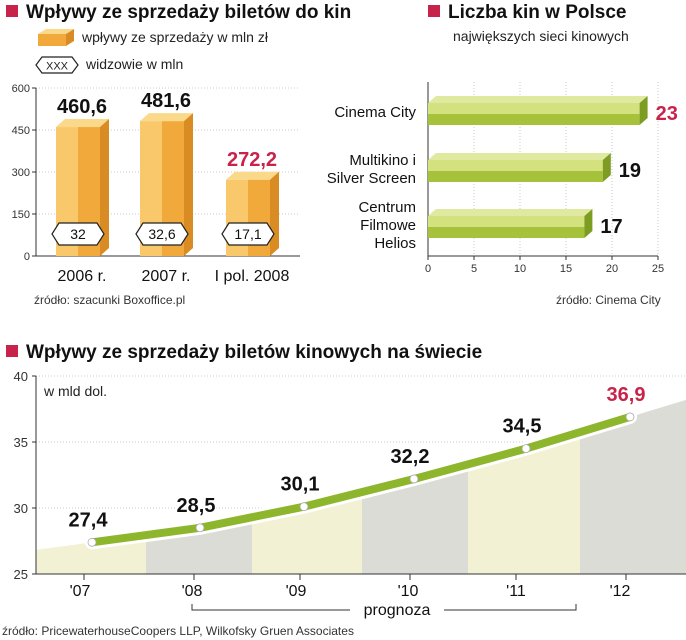 This screenshot has height=640, width=686. What do you see at coordinates (611, 227) in the screenshot?
I see `bar-value-label: 17` at bounding box center [611, 227].